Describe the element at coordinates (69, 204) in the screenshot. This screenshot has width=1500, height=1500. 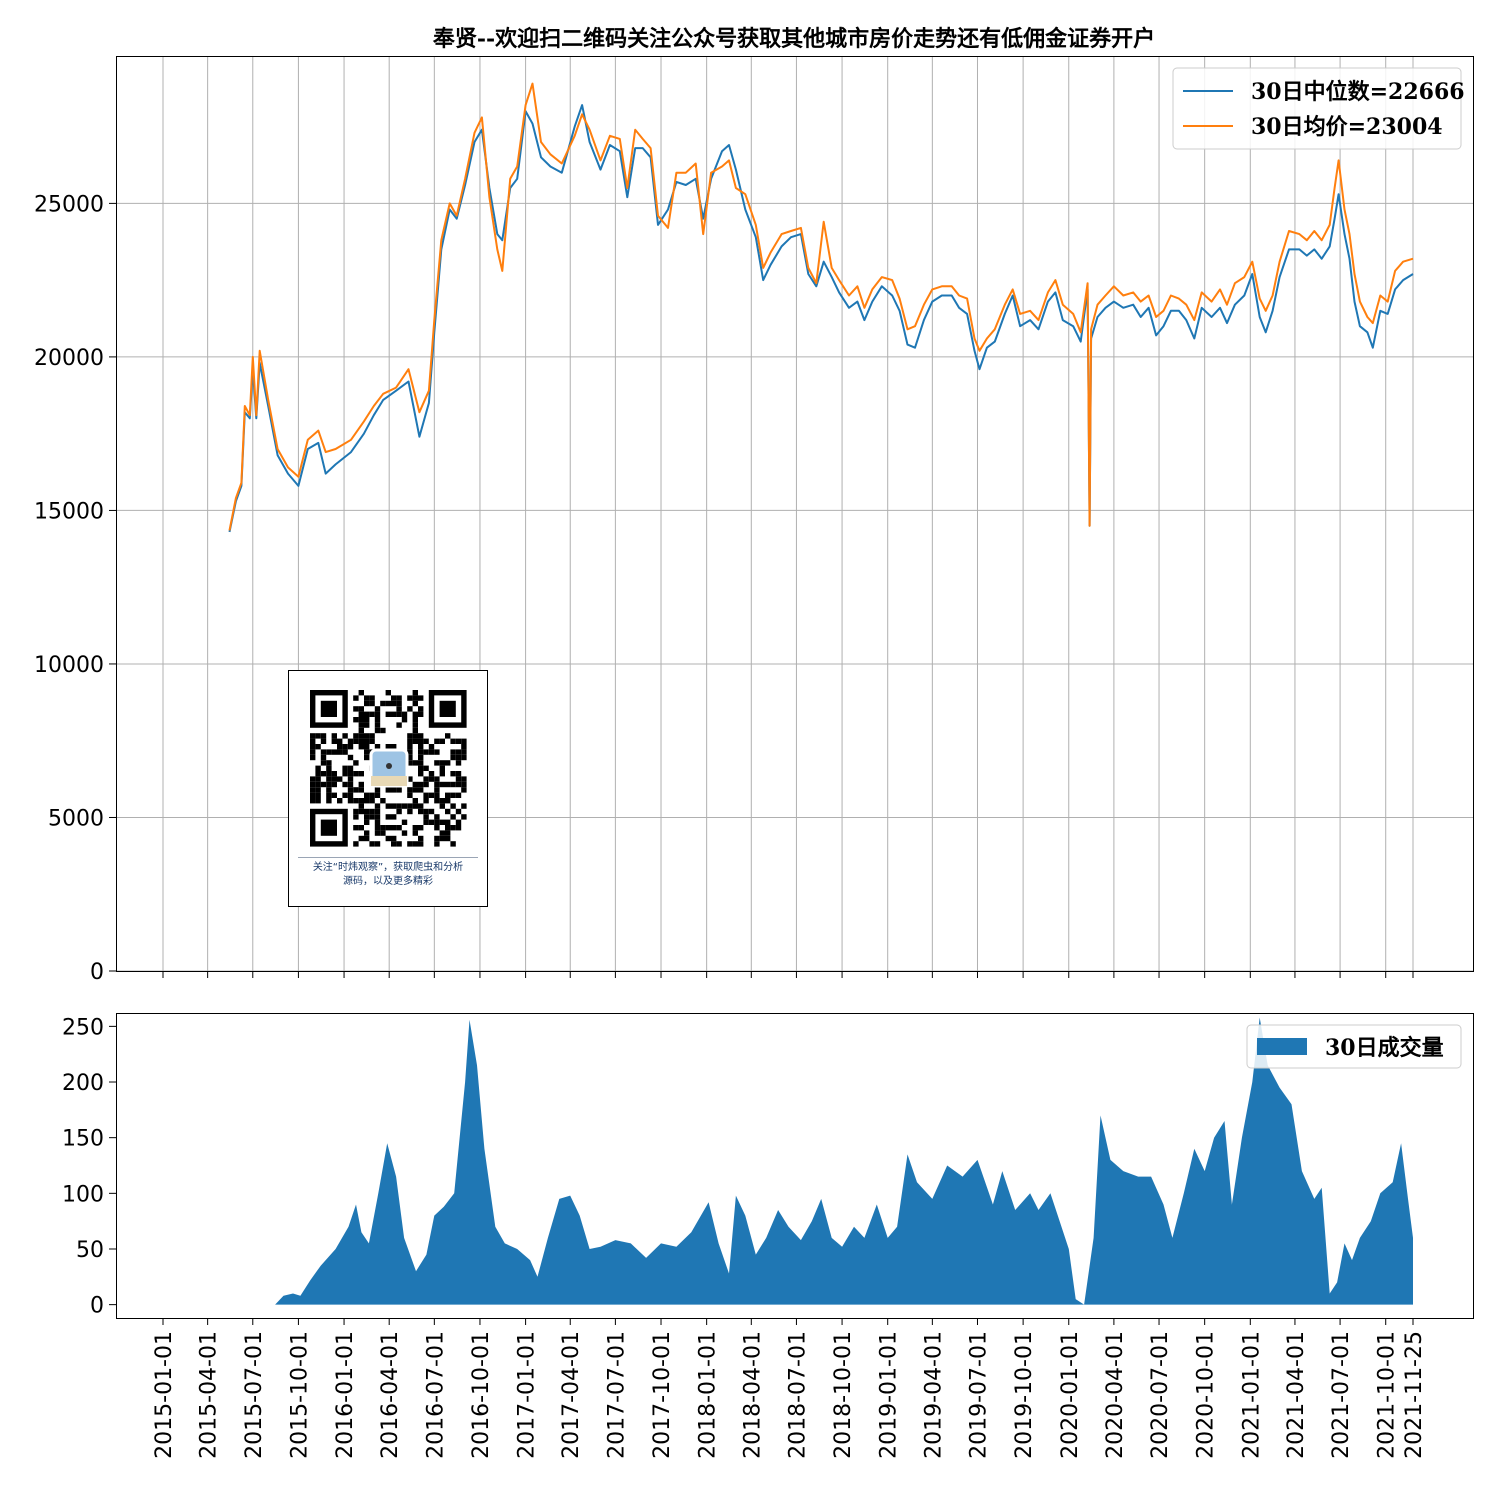
I see `top-y-tick-label: 25000` at that location.